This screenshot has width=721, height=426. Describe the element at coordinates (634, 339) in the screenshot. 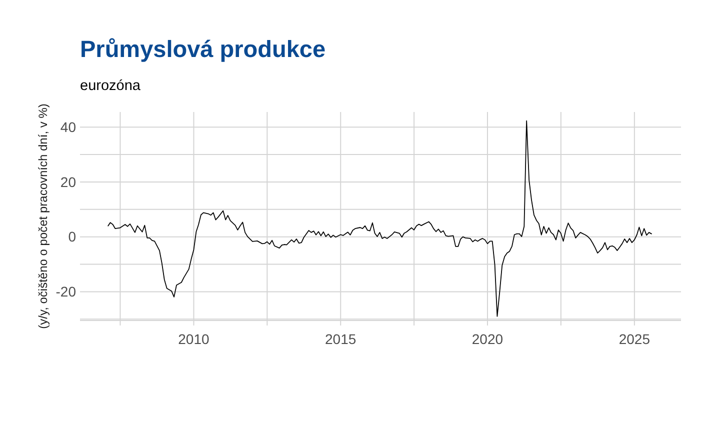

I see `x-tick-label: 2025` at that location.